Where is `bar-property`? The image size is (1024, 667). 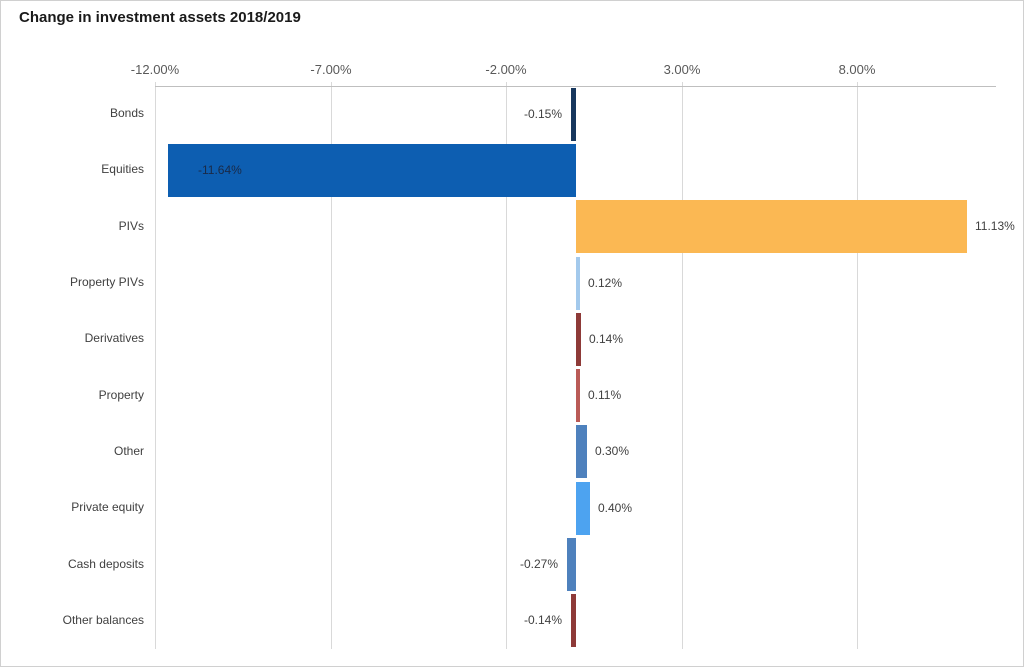
bar-property is located at coordinates (578, 395).